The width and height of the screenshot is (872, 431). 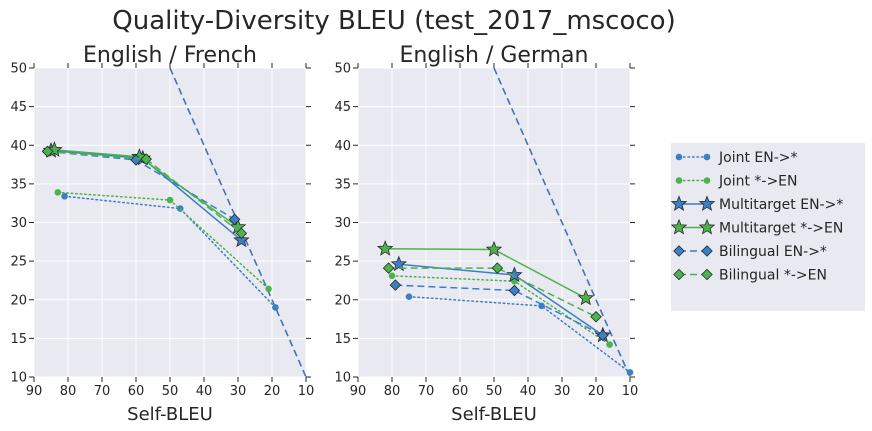 What do you see at coordinates (758, 182) in the screenshot?
I see `legend-label: Joint *->EN` at bounding box center [758, 182].